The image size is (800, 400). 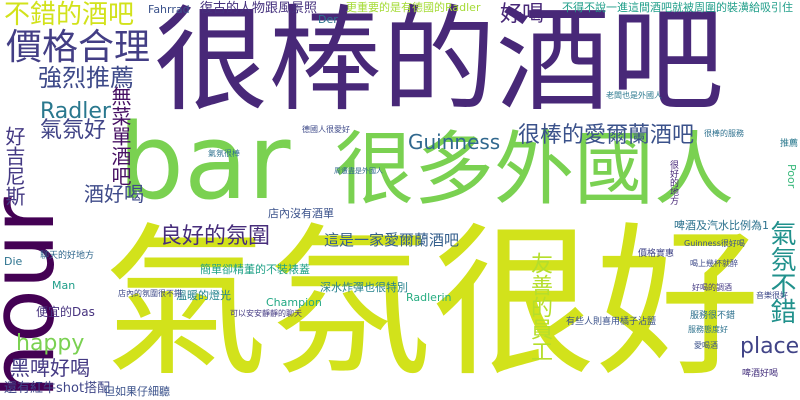 I want to click on cloud-word: 周遭盡是外國人, so click(x=358, y=171).